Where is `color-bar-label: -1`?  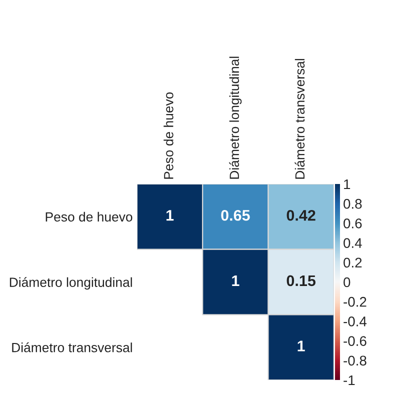
color-bar-label: -1 is located at coordinates (349, 380).